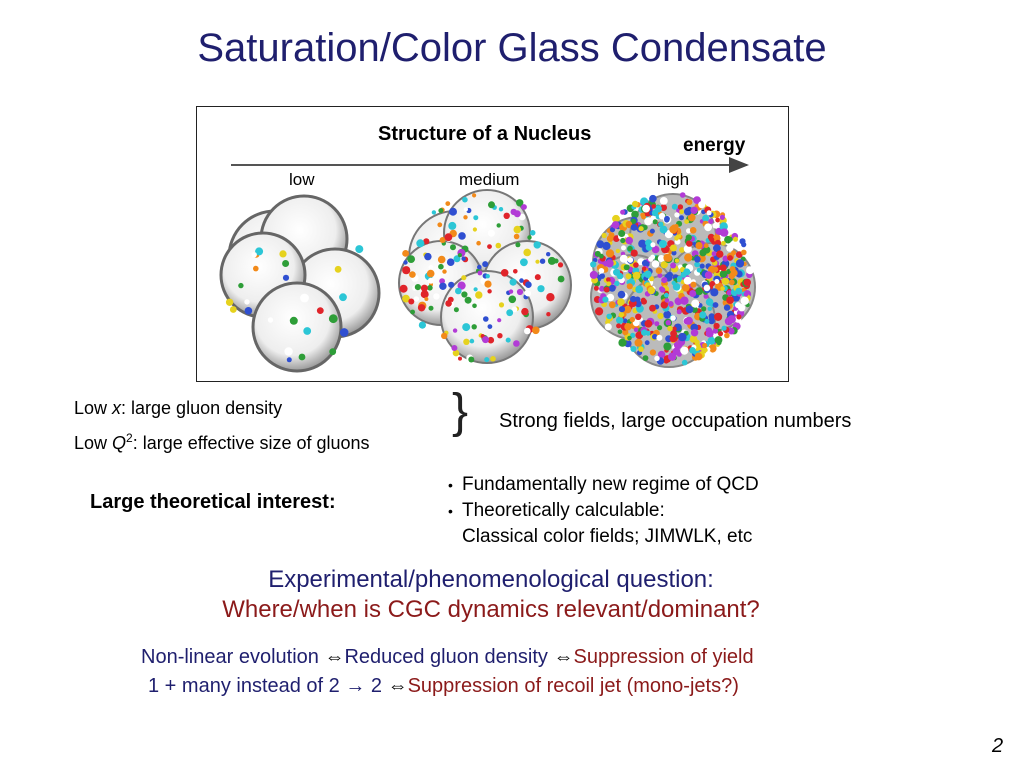  I want to click on line1-text: : large gluon density, so click(202, 408).